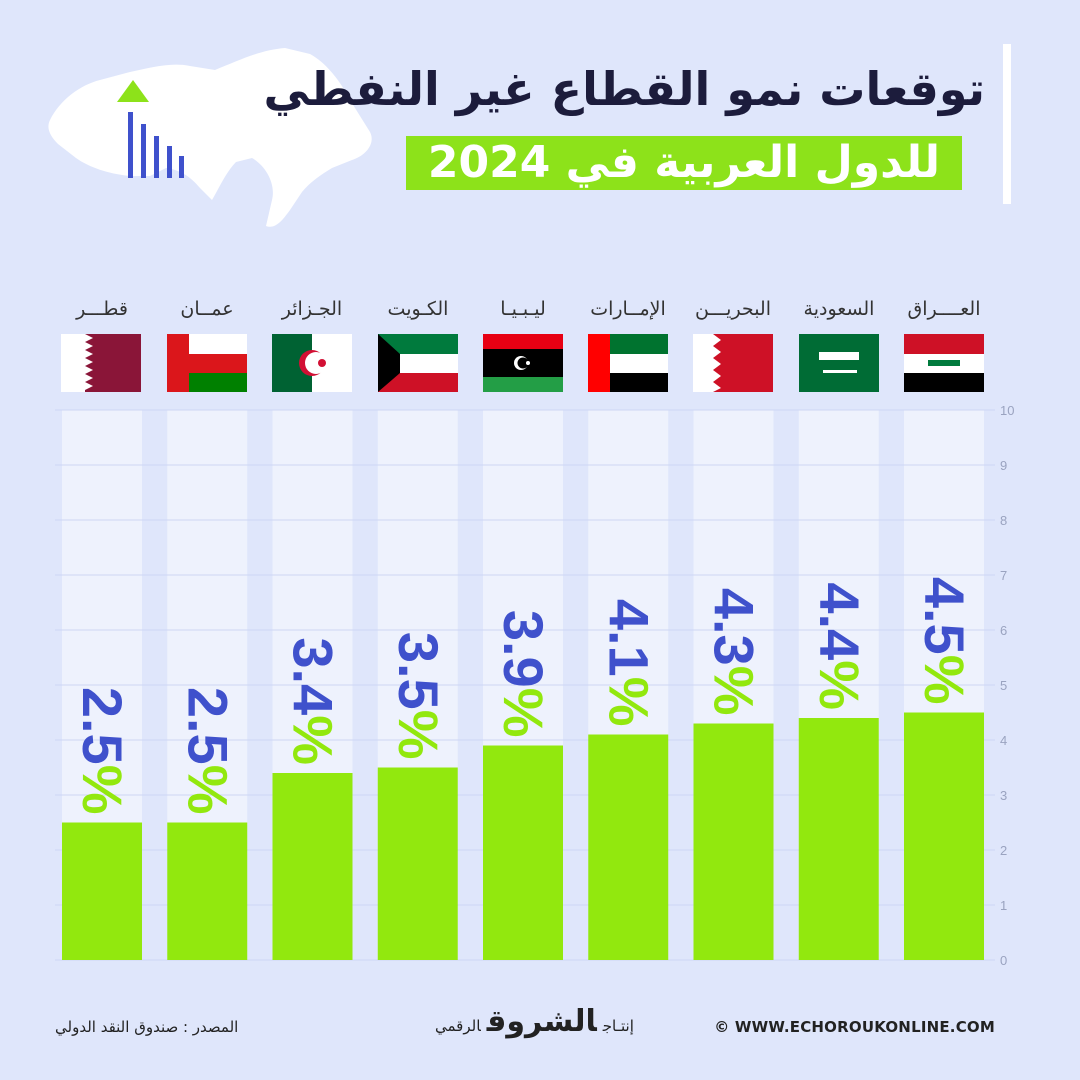 The height and width of the screenshot is (1080, 1080). Describe the element at coordinates (683, 163) in the screenshot. I see `page-subtitle: للدول العربية في 2024` at that location.